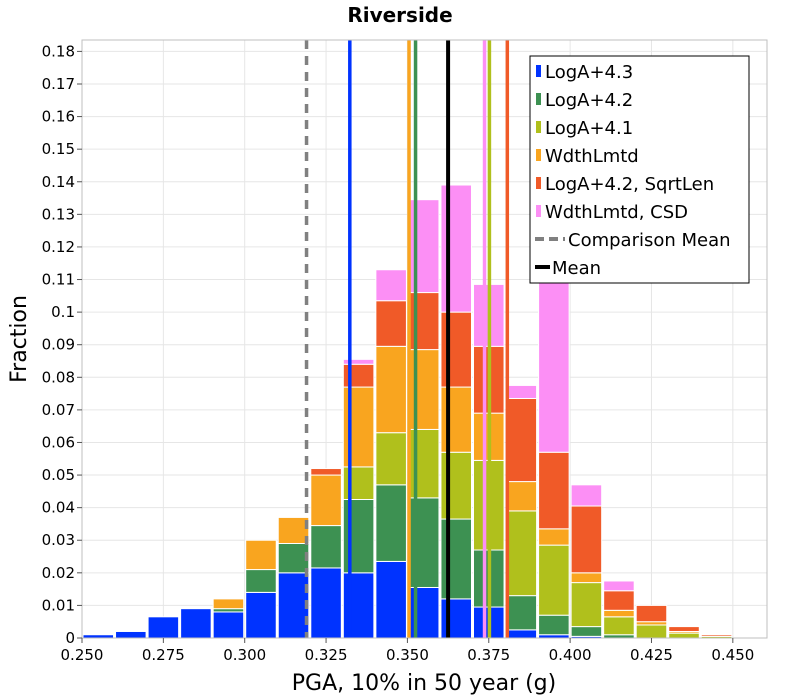  What do you see at coordinates (616, 212) in the screenshot?
I see `legend-label-5: WdthLmtd, CSD` at bounding box center [616, 212].